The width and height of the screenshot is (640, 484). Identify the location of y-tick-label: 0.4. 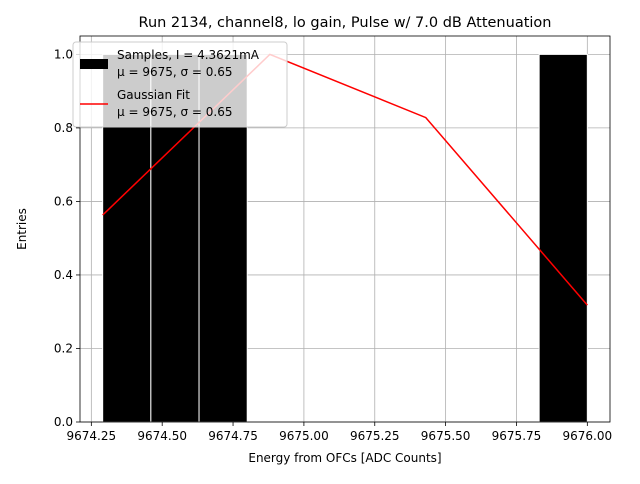
(63, 275).